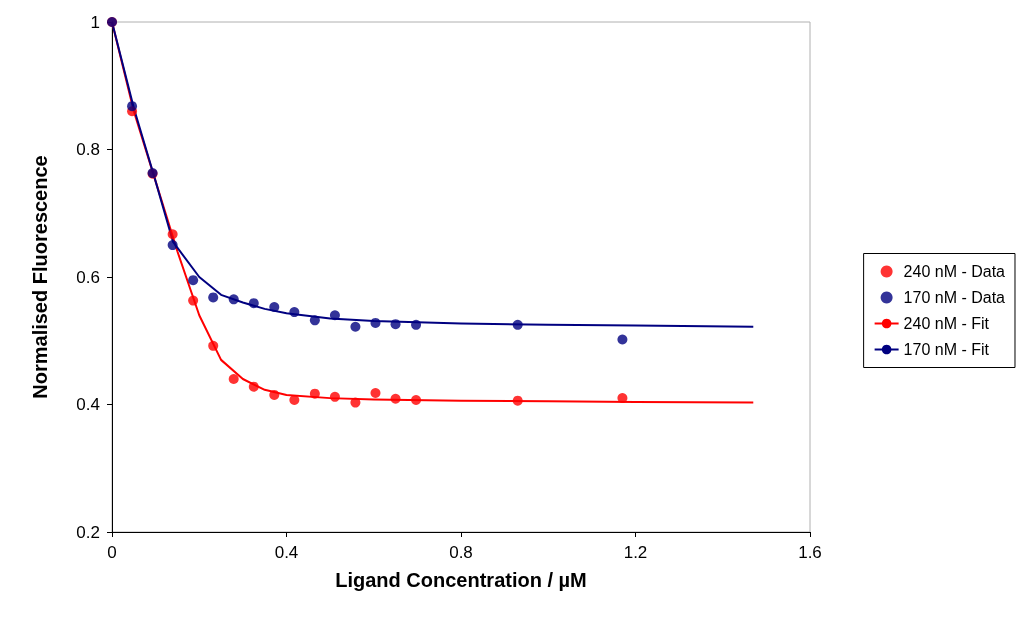  What do you see at coordinates (954, 271) in the screenshot?
I see `legend-label: 240 nM - Data` at bounding box center [954, 271].